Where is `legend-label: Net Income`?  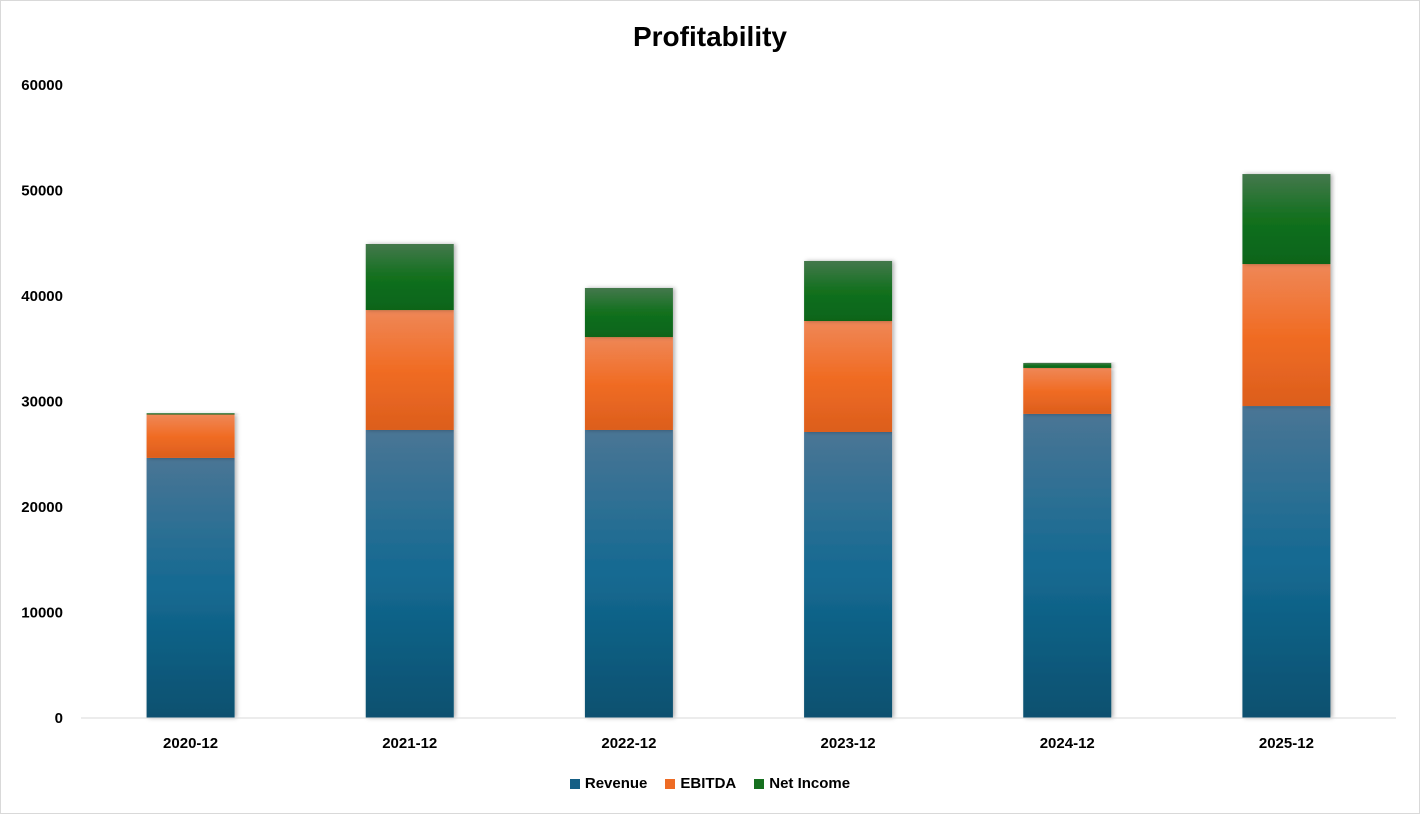
legend-label: Net Income is located at coordinates (810, 783).